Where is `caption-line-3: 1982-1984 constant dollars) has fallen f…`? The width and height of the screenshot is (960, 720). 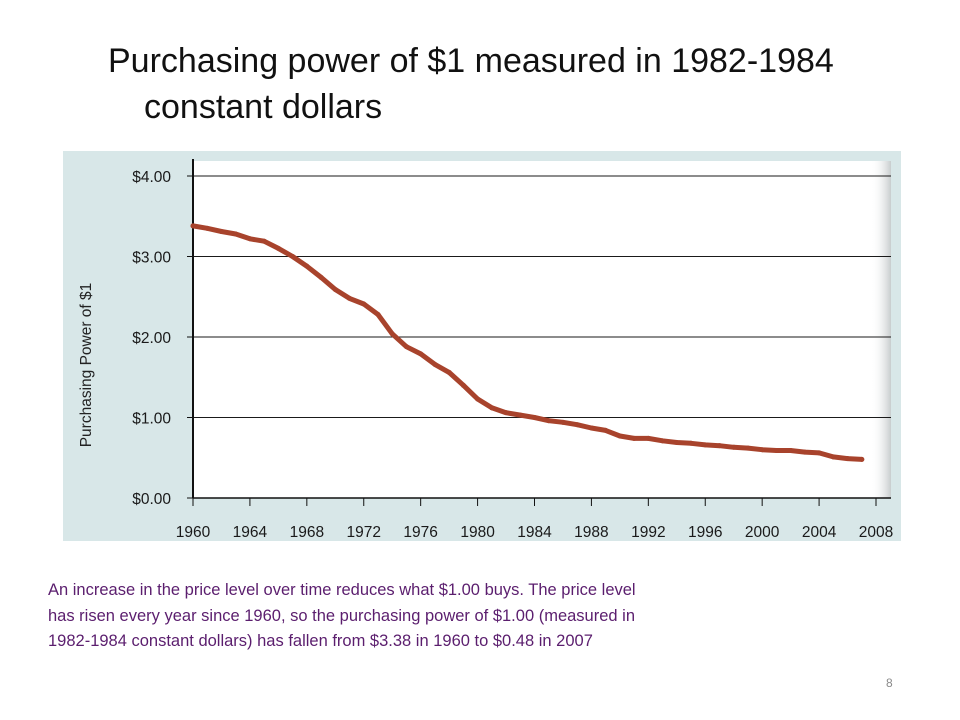
caption-line-3: 1982-1984 constant dollars) has fallen f… is located at coordinates (320, 641).